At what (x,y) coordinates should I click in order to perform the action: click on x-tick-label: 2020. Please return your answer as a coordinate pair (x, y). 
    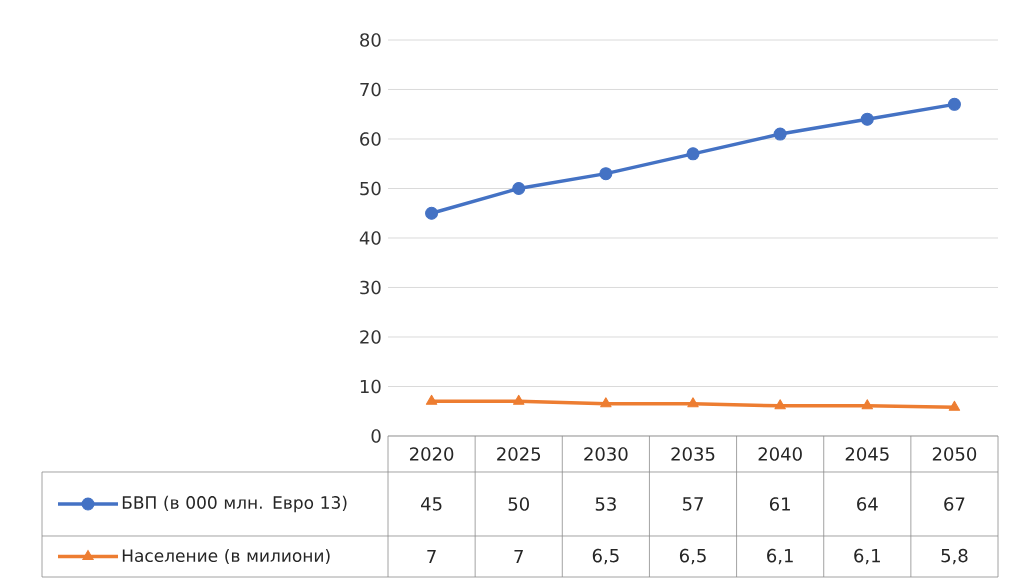
    Looking at the image, I should click on (431, 454).